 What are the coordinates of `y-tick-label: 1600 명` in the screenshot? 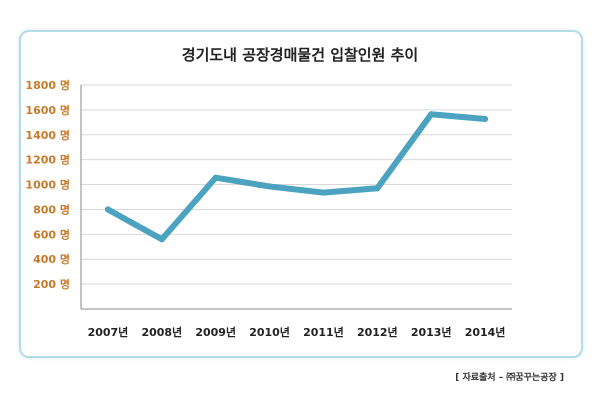 It's located at (47, 110).